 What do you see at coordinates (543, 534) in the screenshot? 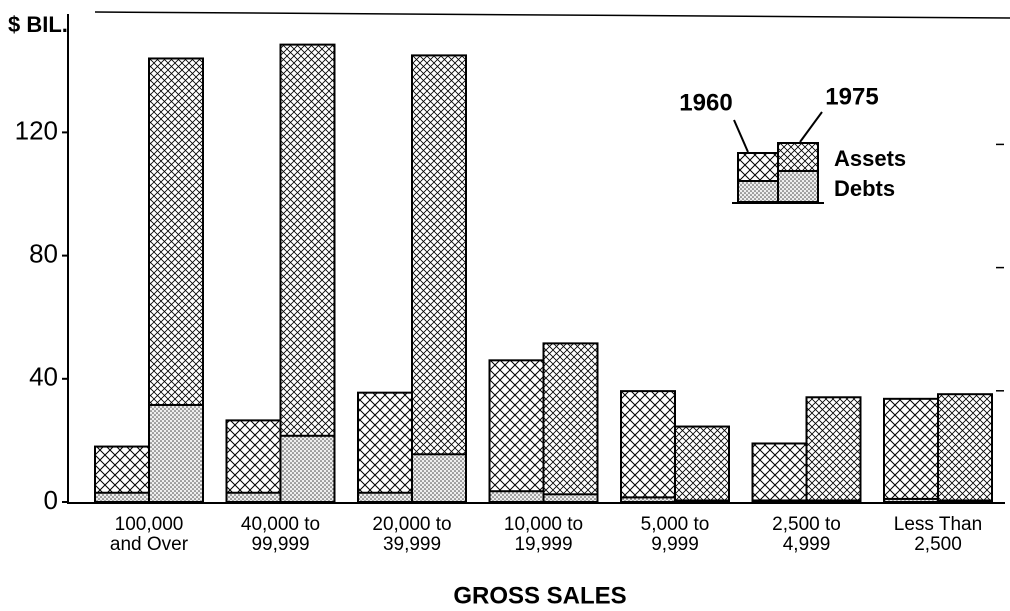
I see `x-tick-label: 10,000 to 19,999` at bounding box center [543, 534].